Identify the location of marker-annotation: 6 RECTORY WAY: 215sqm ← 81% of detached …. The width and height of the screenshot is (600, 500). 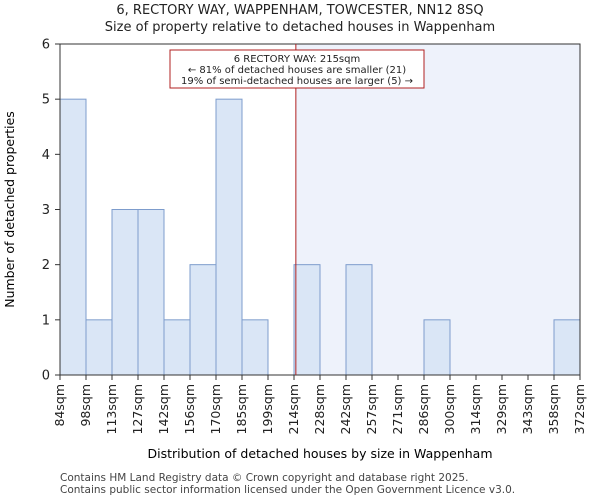
(297, 69).